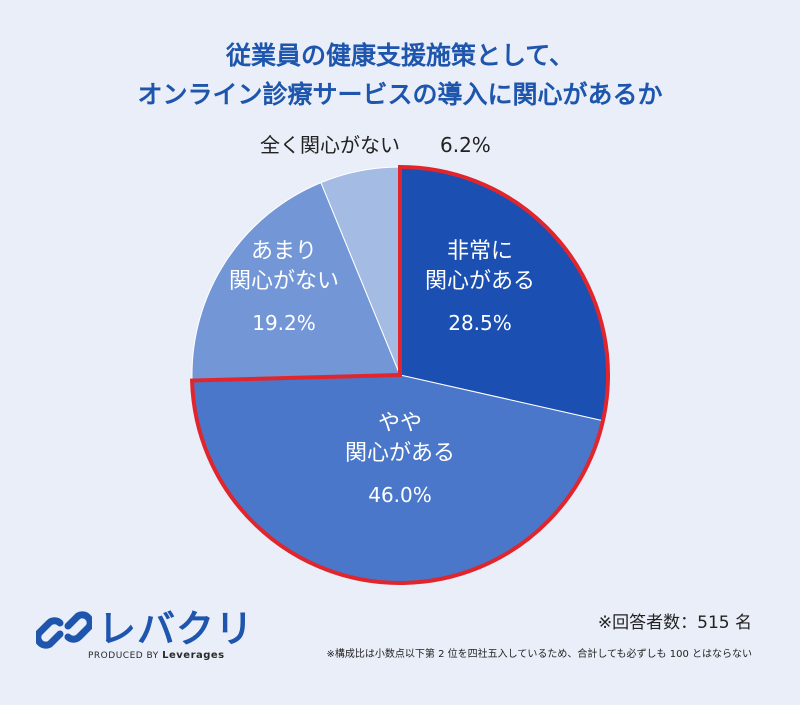  Describe the element at coordinates (400, 495) in the screenshot. I see `slice-value-label: 46.0%` at that location.